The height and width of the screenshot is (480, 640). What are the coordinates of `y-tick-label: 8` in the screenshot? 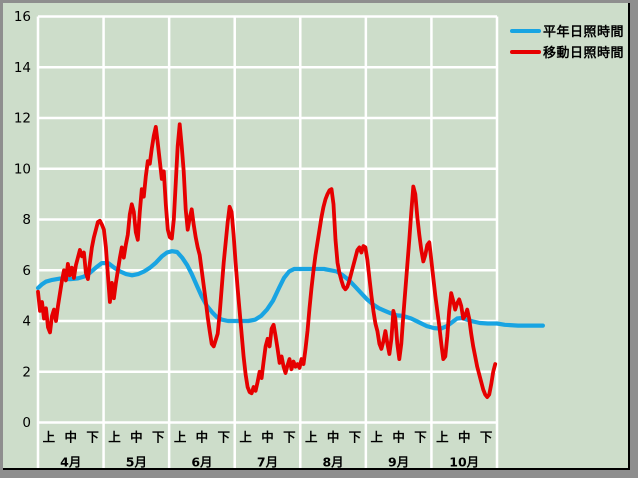 It's located at (26, 220).